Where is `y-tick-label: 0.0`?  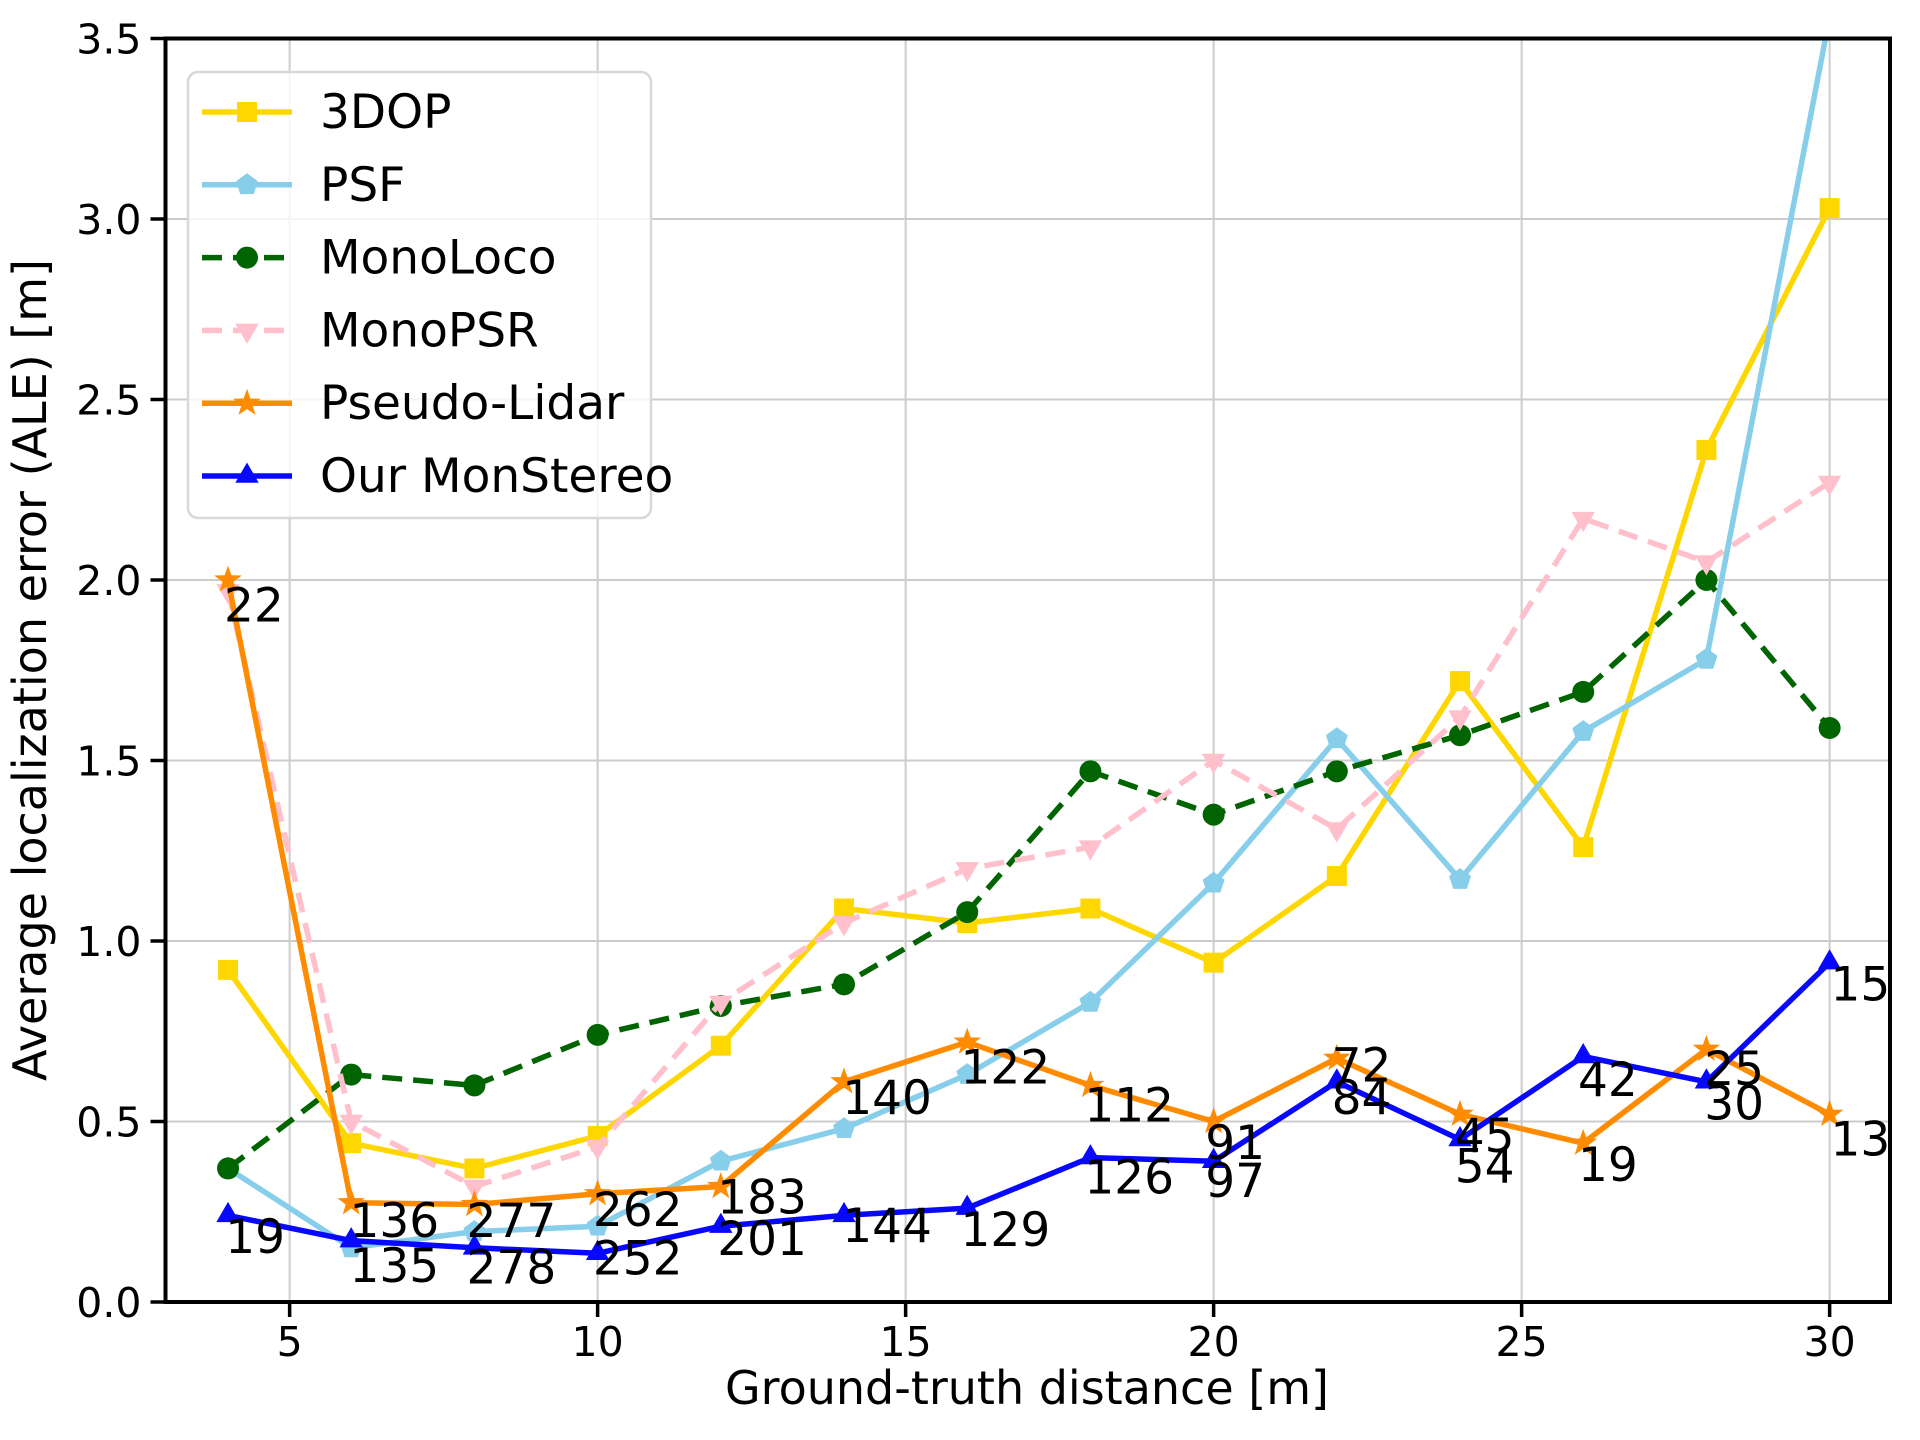
y-tick-label: 0.0 is located at coordinates (108, 1303).